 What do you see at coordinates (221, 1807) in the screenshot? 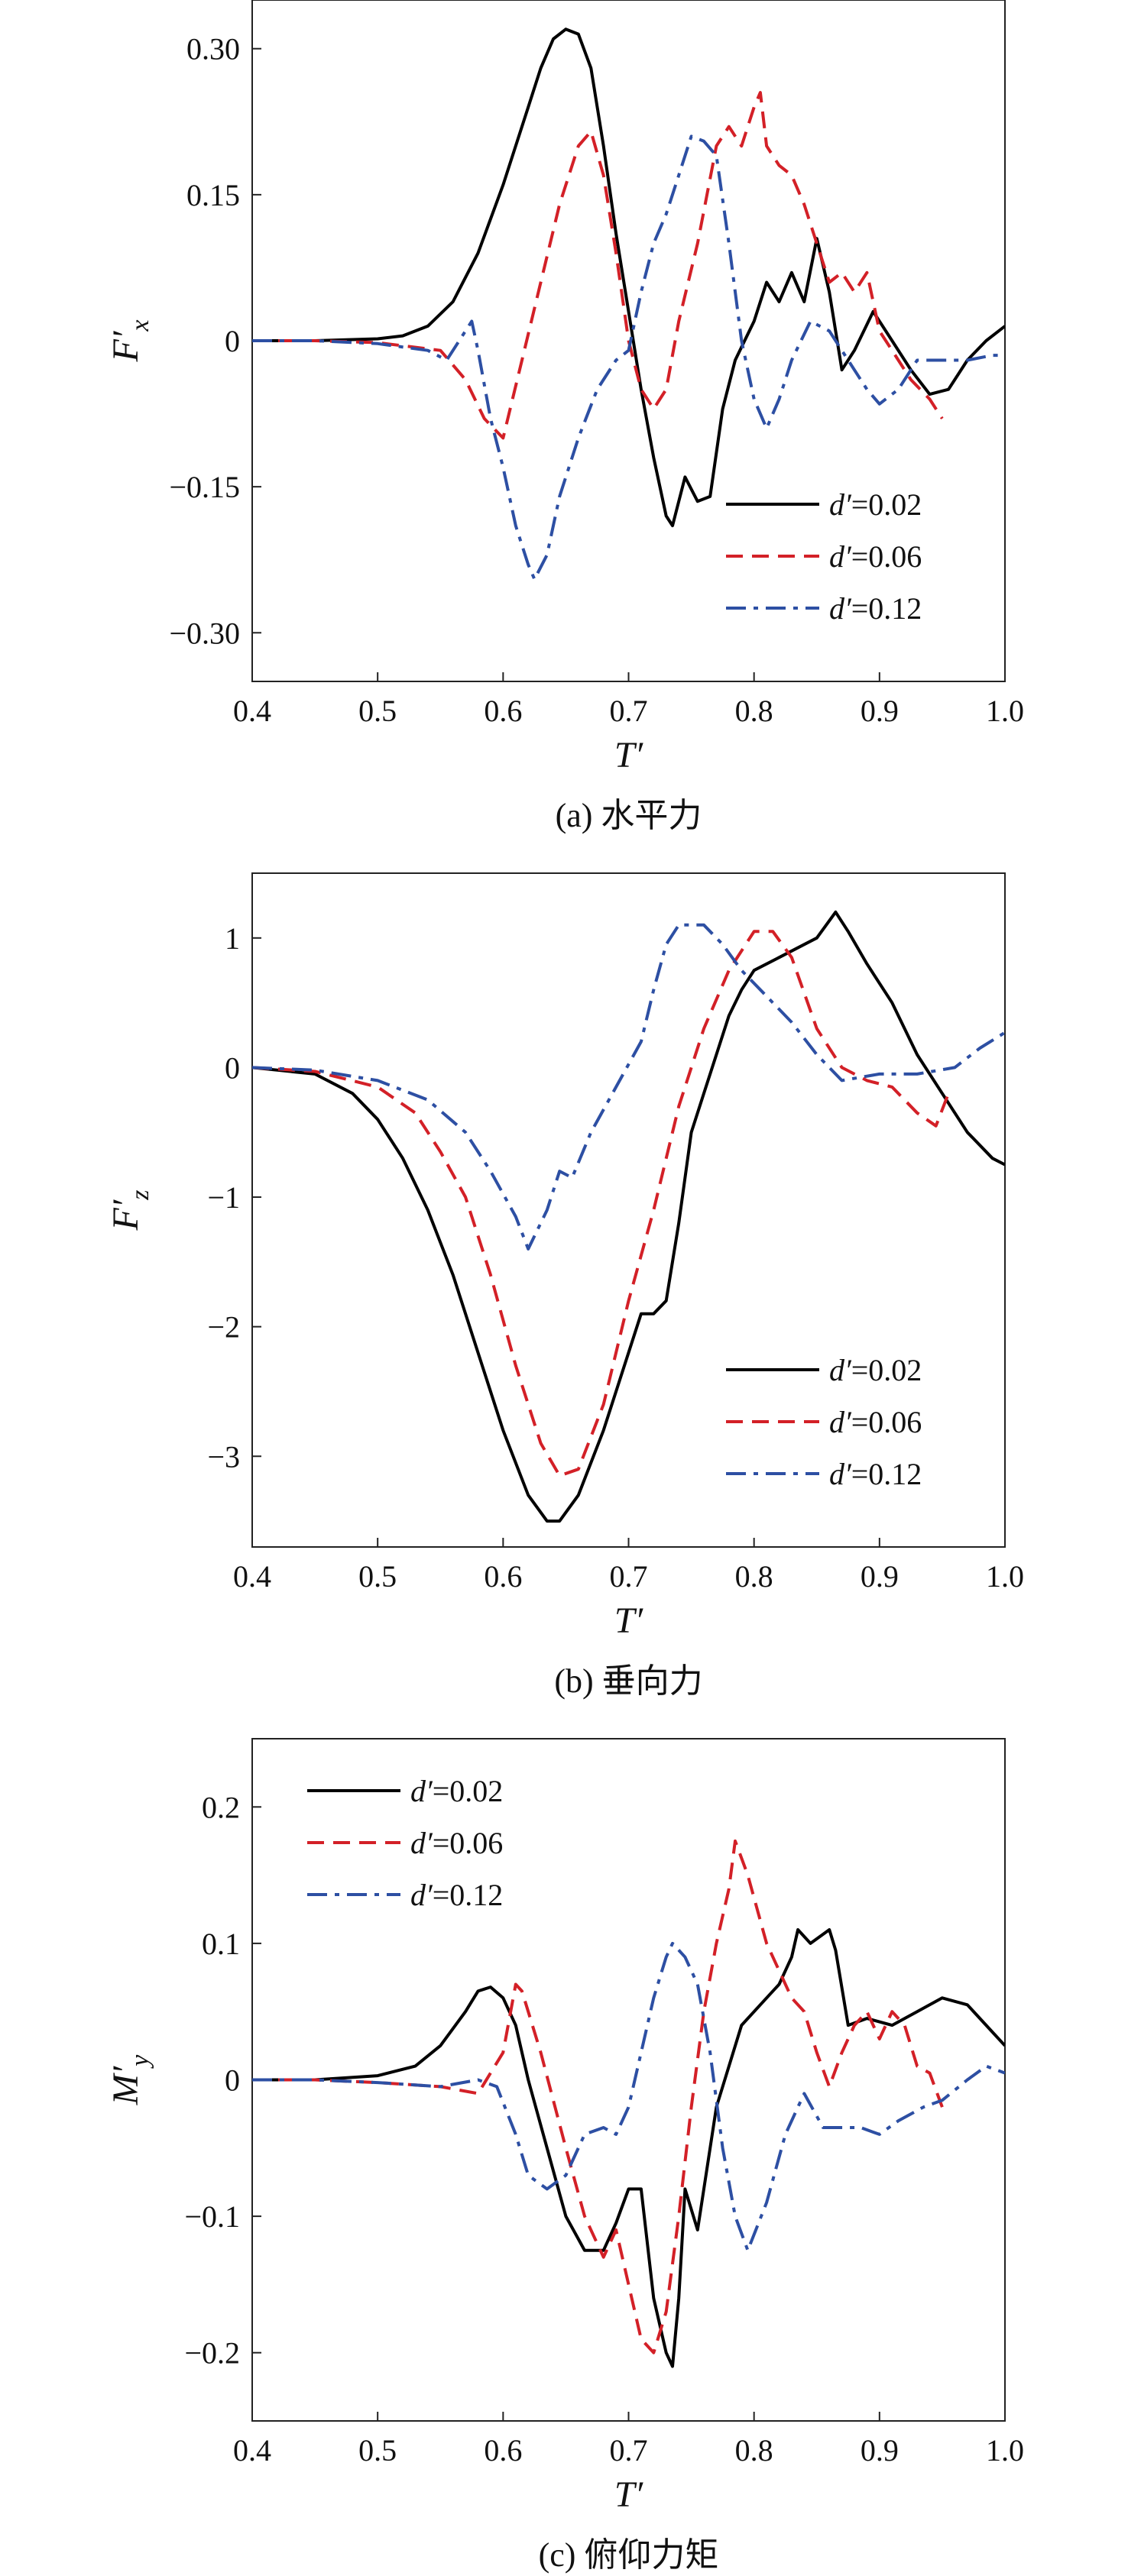
I see `y-tick-label: 0.2` at bounding box center [221, 1807].